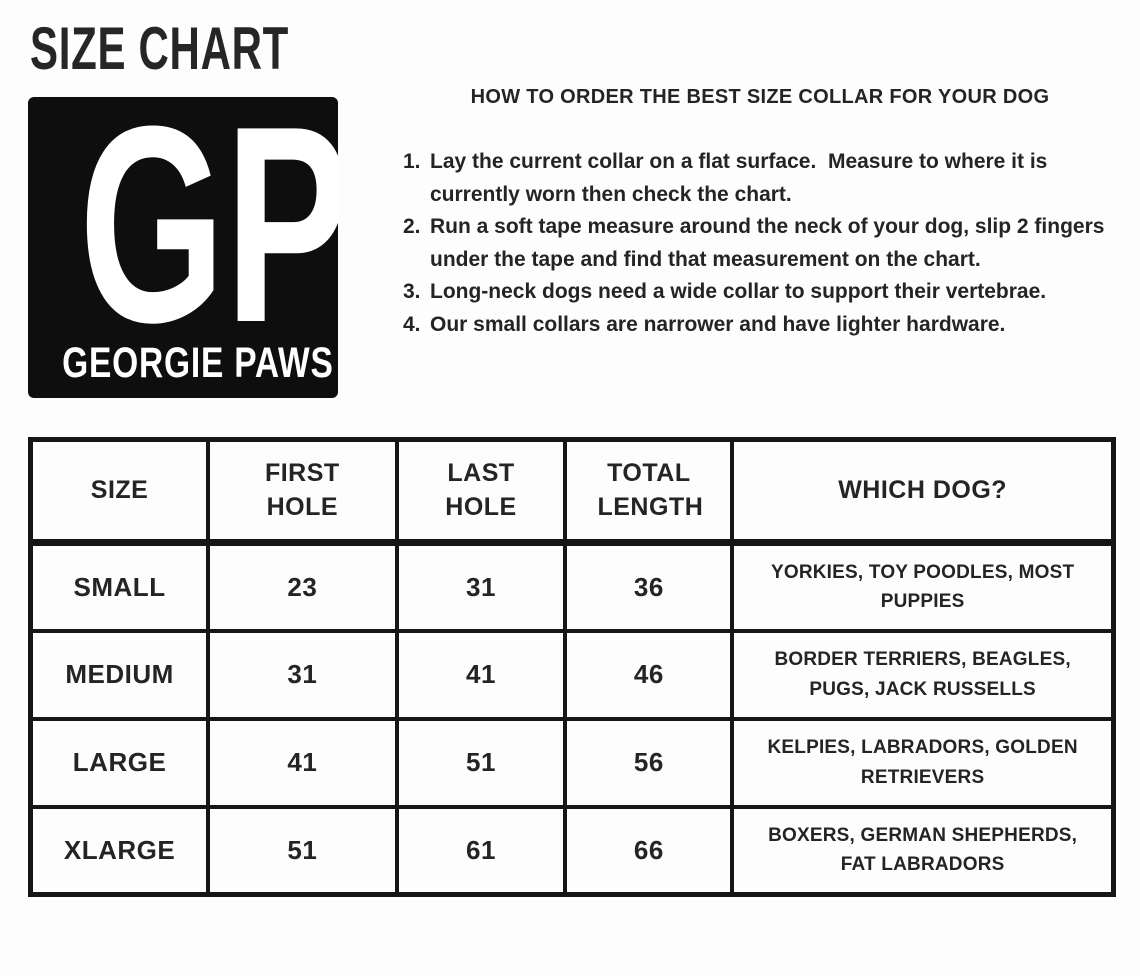 Image resolution: width=1140 pixels, height=976 pixels. I want to click on instruction-number: 2., so click(412, 226).